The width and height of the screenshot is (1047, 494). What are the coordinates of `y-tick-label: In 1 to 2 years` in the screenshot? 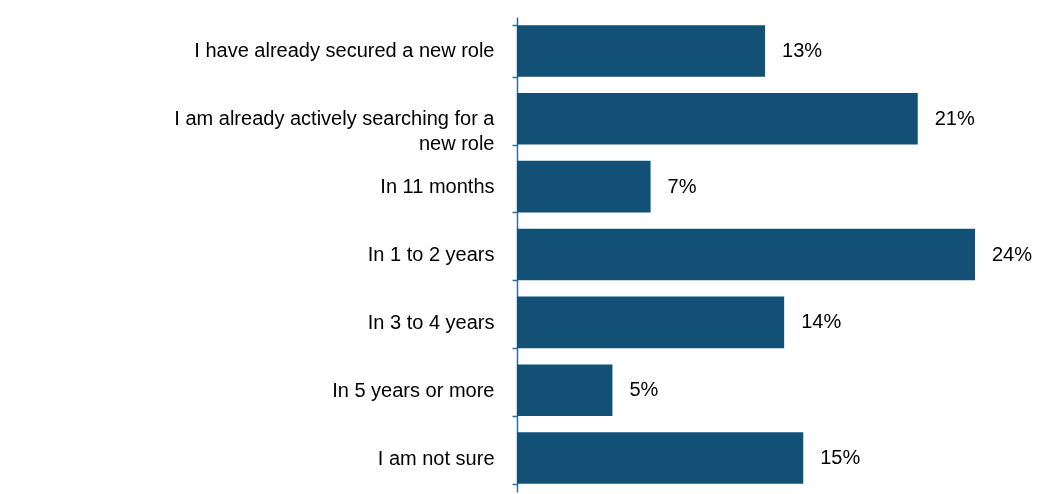 It's located at (431, 254).